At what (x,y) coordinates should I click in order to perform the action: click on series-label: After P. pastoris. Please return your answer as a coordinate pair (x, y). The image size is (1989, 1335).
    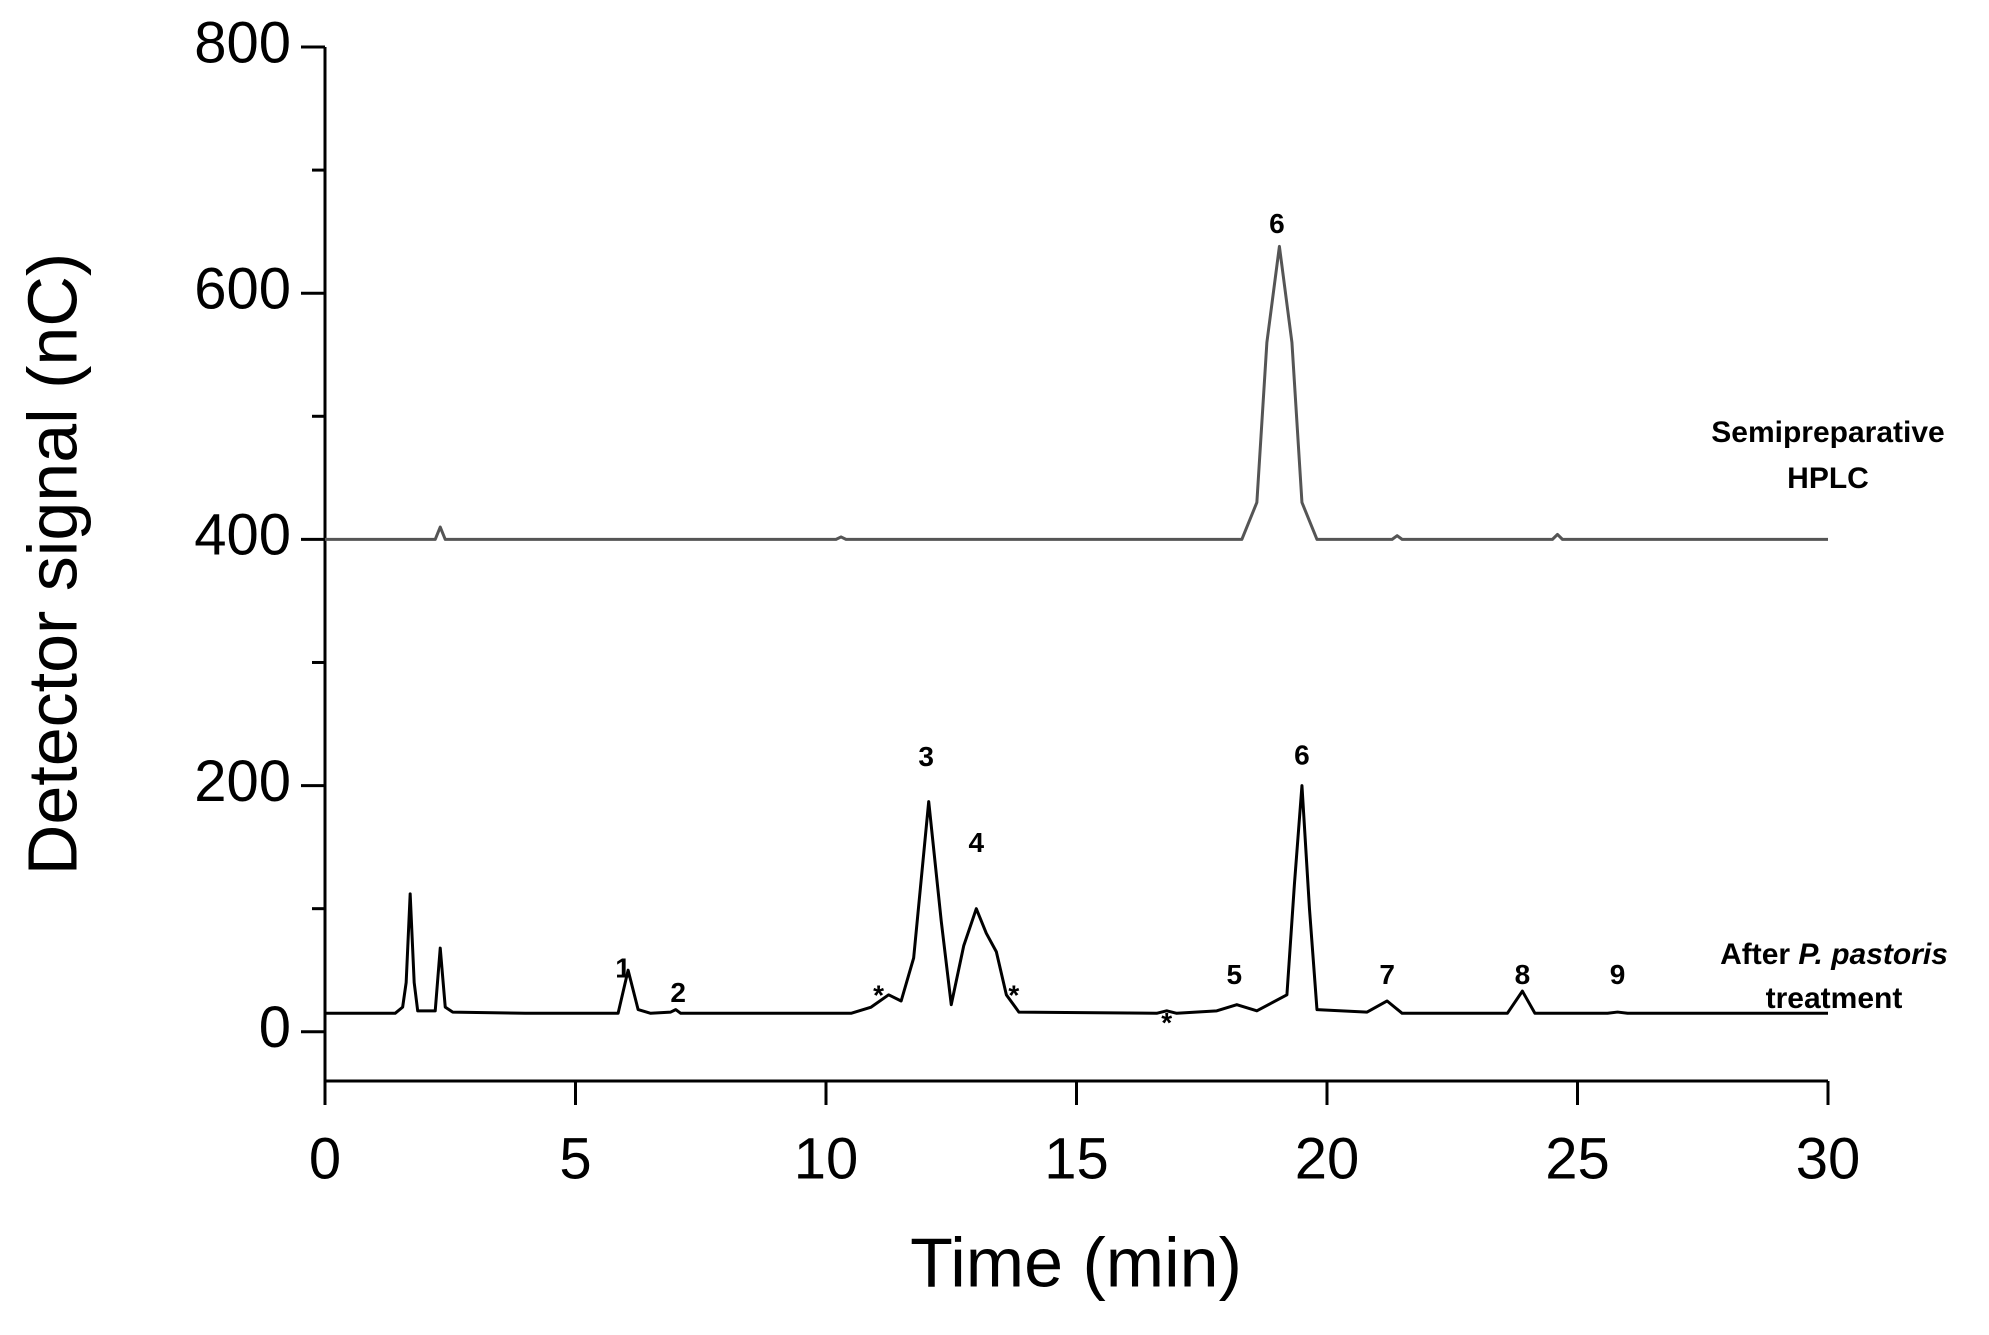
    Looking at the image, I should click on (1834, 954).